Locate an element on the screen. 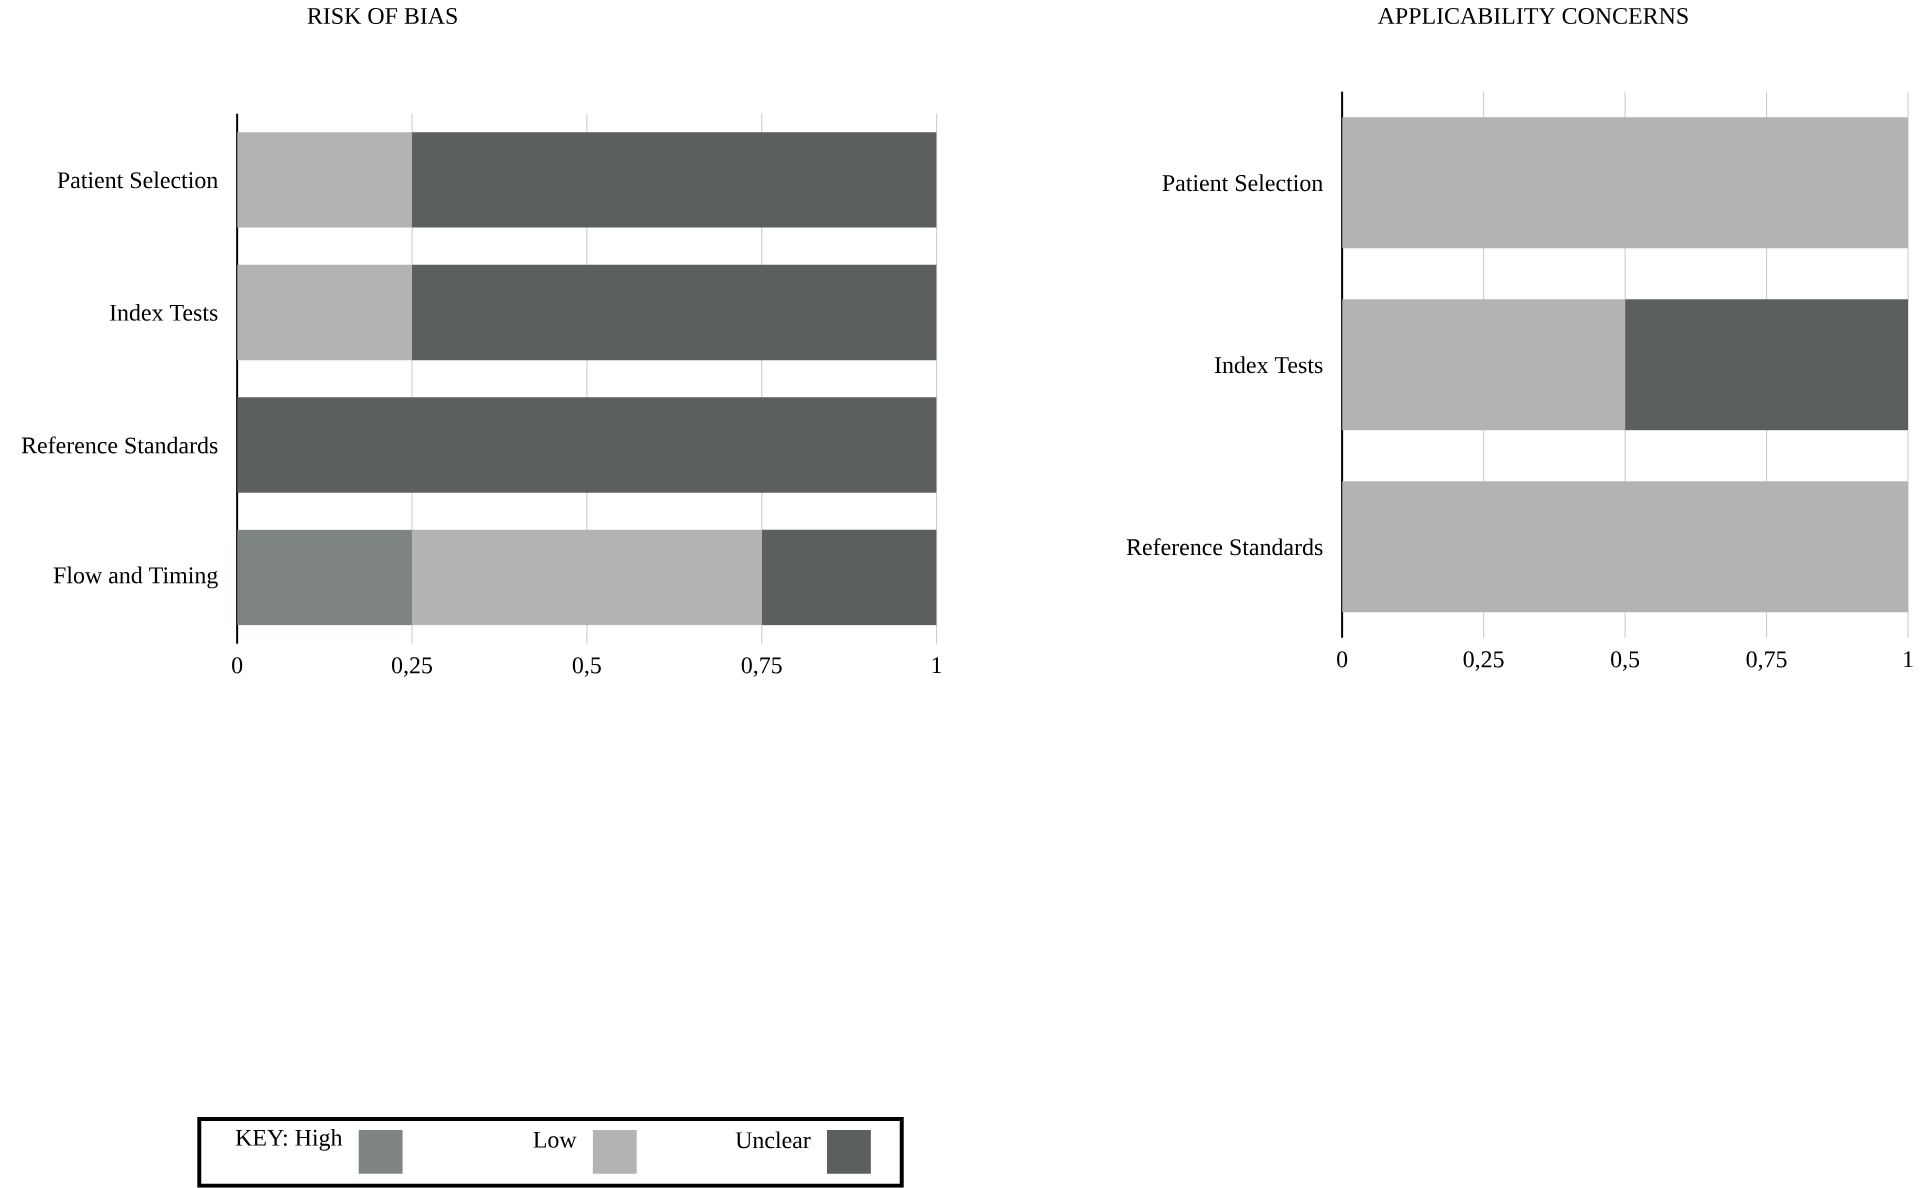 The width and height of the screenshot is (1922, 1188). legend-label: Unclear is located at coordinates (773, 1140).